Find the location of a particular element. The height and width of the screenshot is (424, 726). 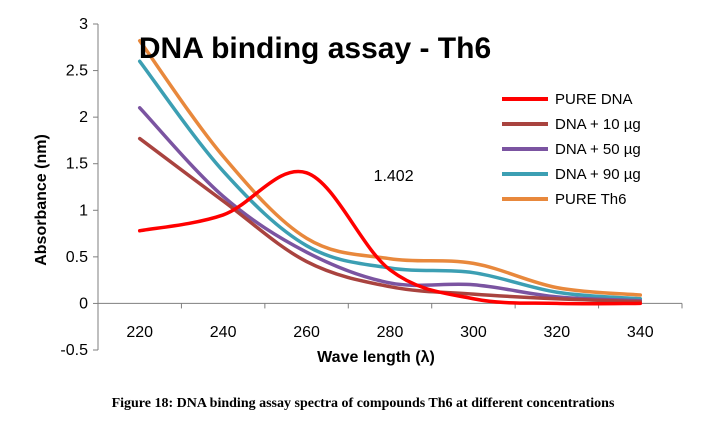

x-tick-label: 340 is located at coordinates (640, 332).